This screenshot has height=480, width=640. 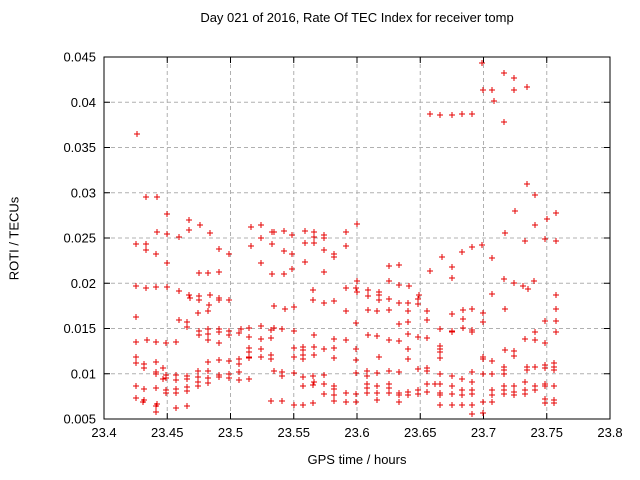 What do you see at coordinates (609, 432) in the screenshot?
I see `x-tick-label: 23.8` at bounding box center [609, 432].